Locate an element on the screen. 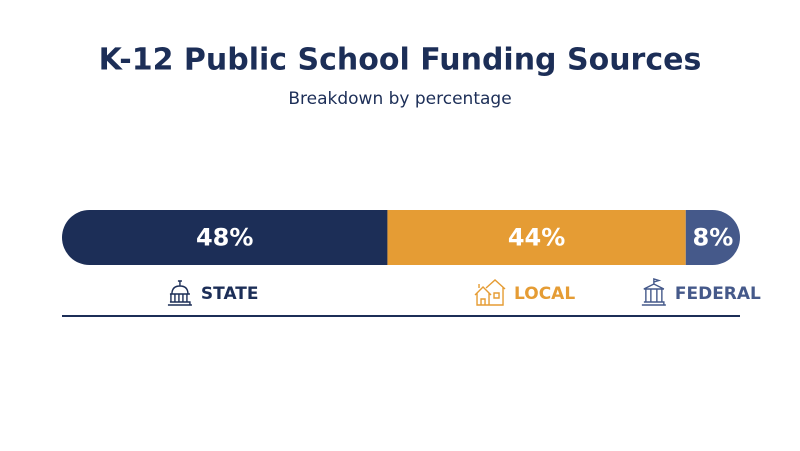 Image resolution: width=800 pixels, height=451 pixels. value-label: 44% is located at coordinates (536, 238).